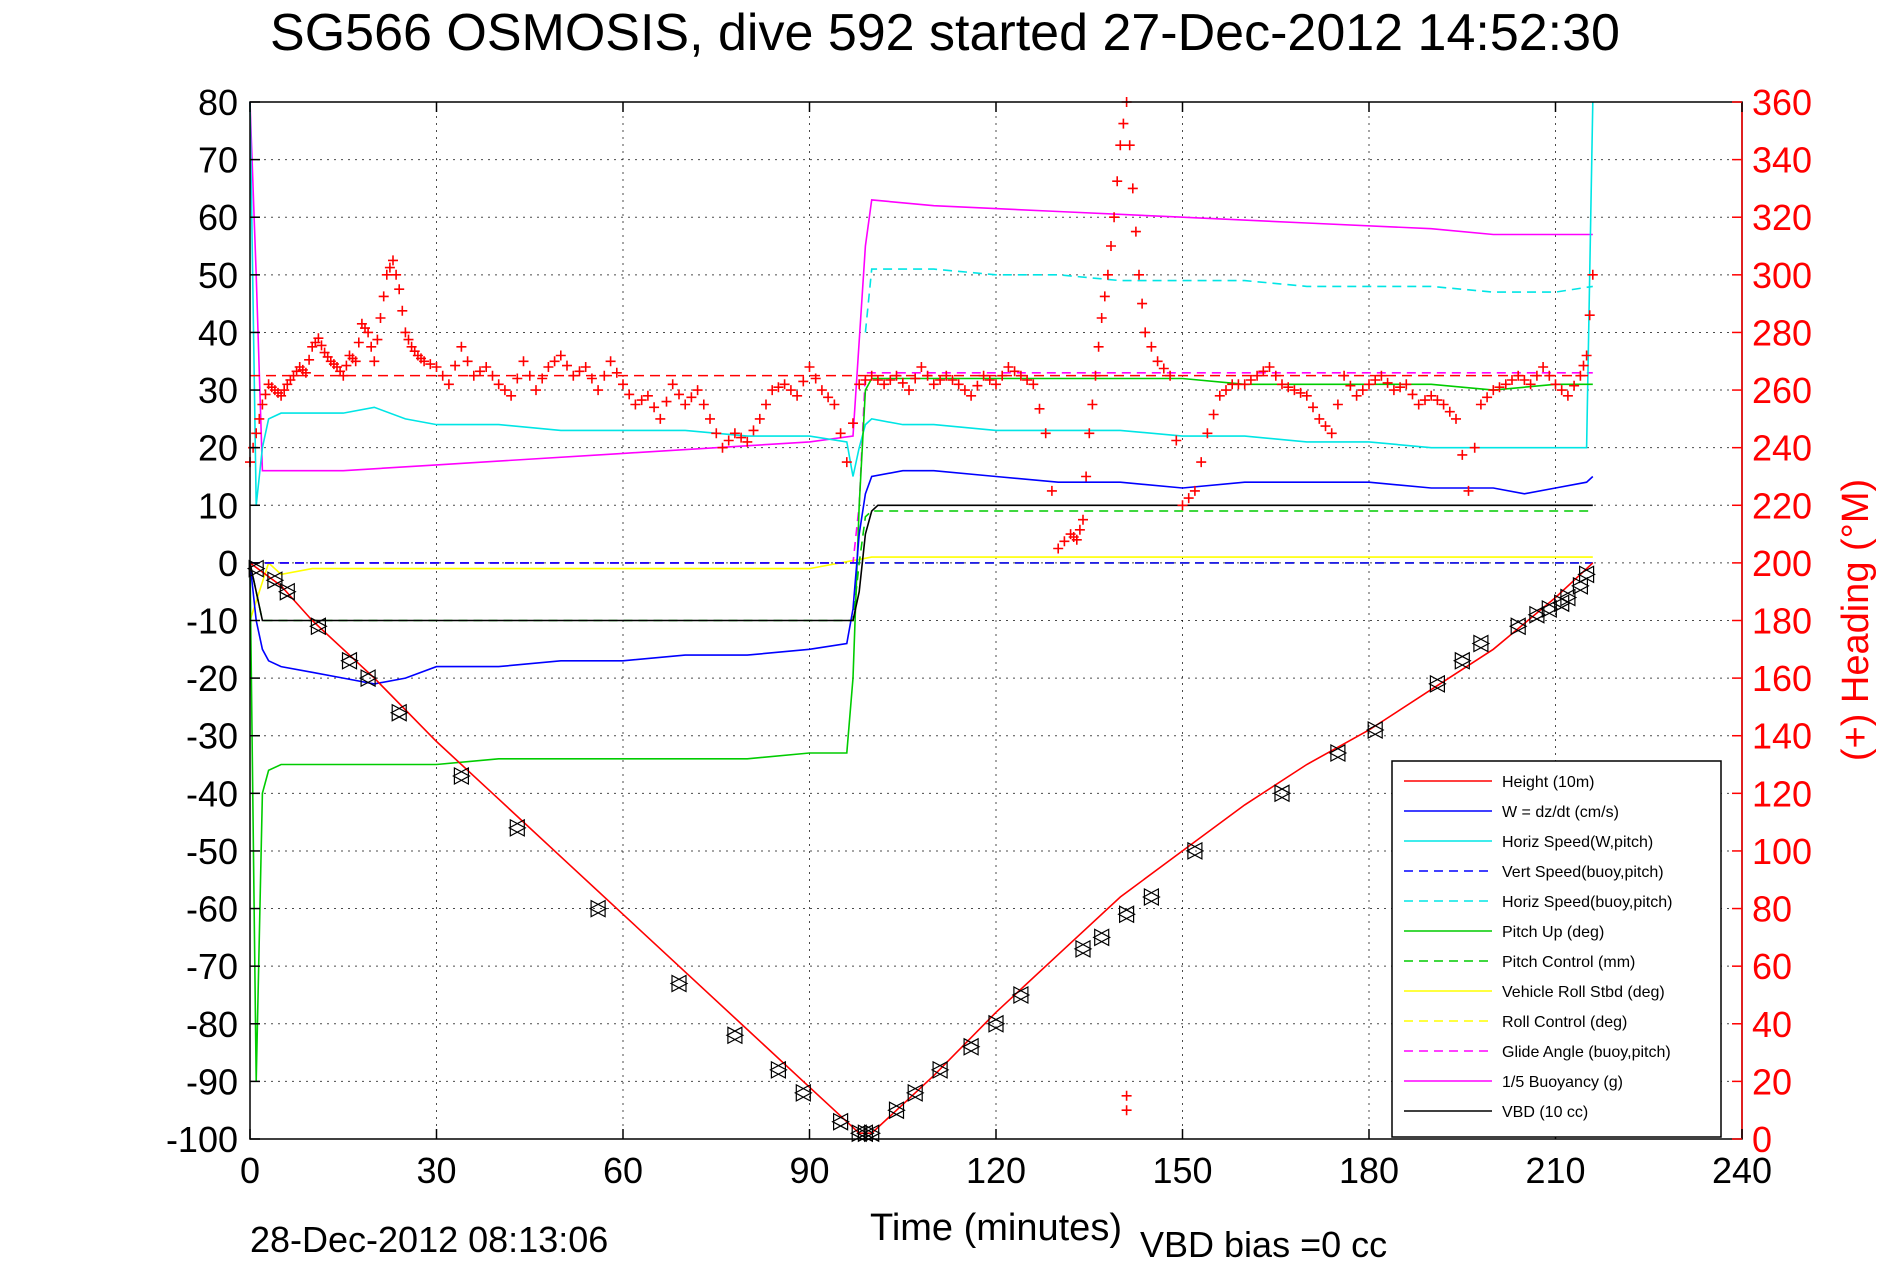 The height and width of the screenshot is (1262, 1891). What do you see at coordinates (1772, 966) in the screenshot?
I see `y2-tick-label: 60` at bounding box center [1772, 966].